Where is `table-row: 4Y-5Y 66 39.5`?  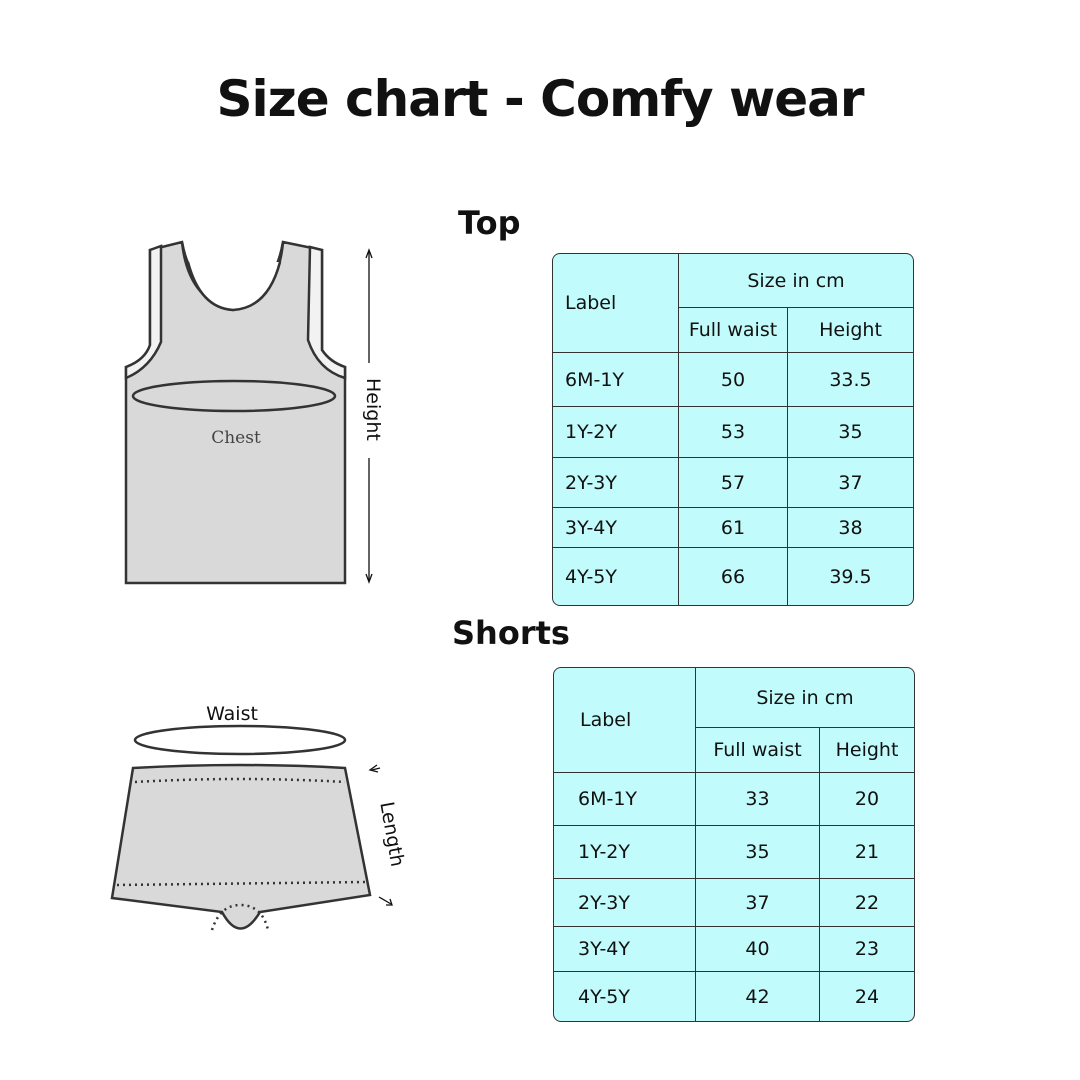
table-row: 4Y-5Y 66 39.5 is located at coordinates (733, 576).